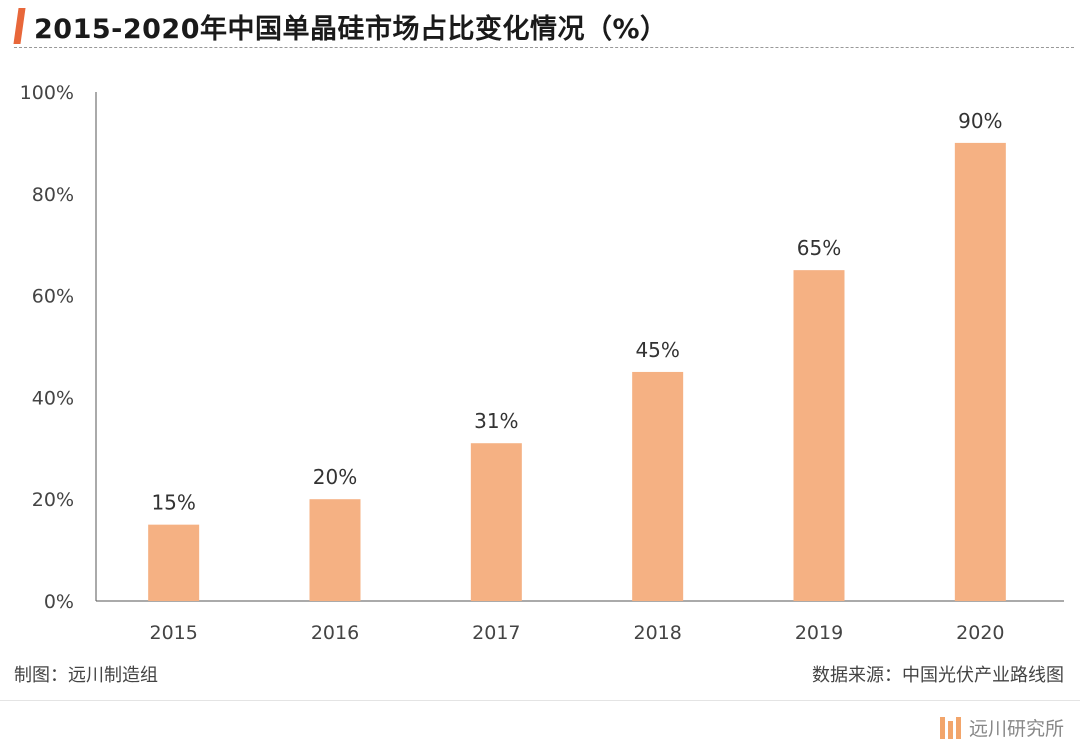 This screenshot has height=752, width=1080. What do you see at coordinates (980, 633) in the screenshot?
I see `x-tick-label: 2020` at bounding box center [980, 633].